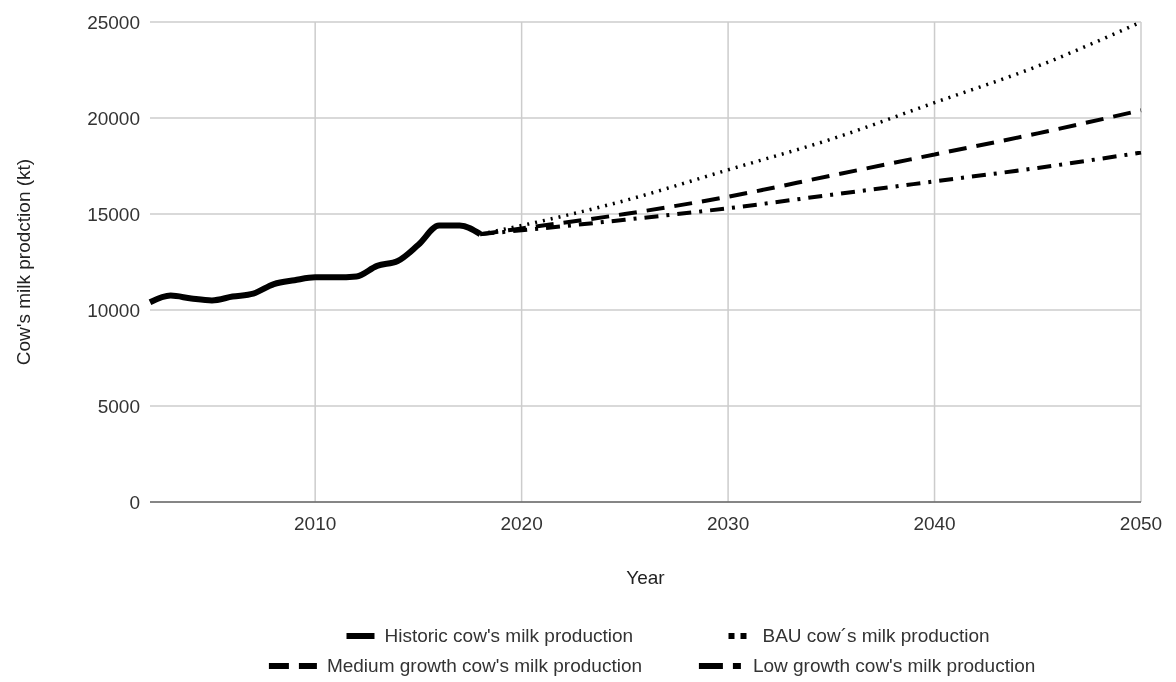 Image resolution: width=1176 pixels, height=682 pixels. I want to click on legend-label: Medium growth cow's milk production, so click(484, 665).